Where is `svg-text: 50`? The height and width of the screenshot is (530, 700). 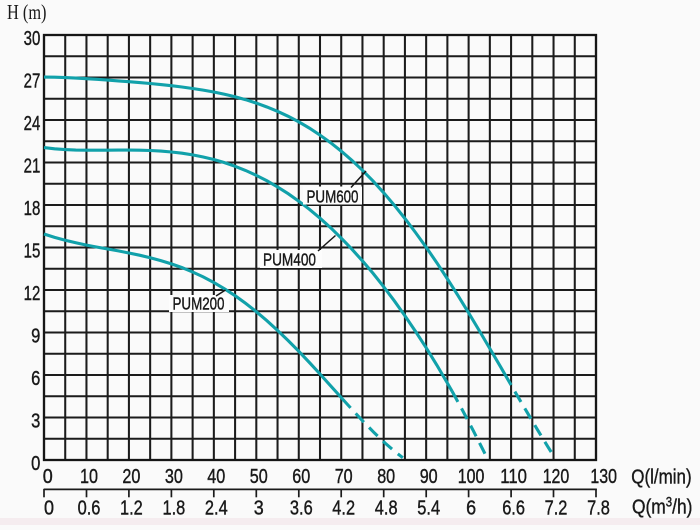
svg-text: 50 is located at coordinates (259, 476).